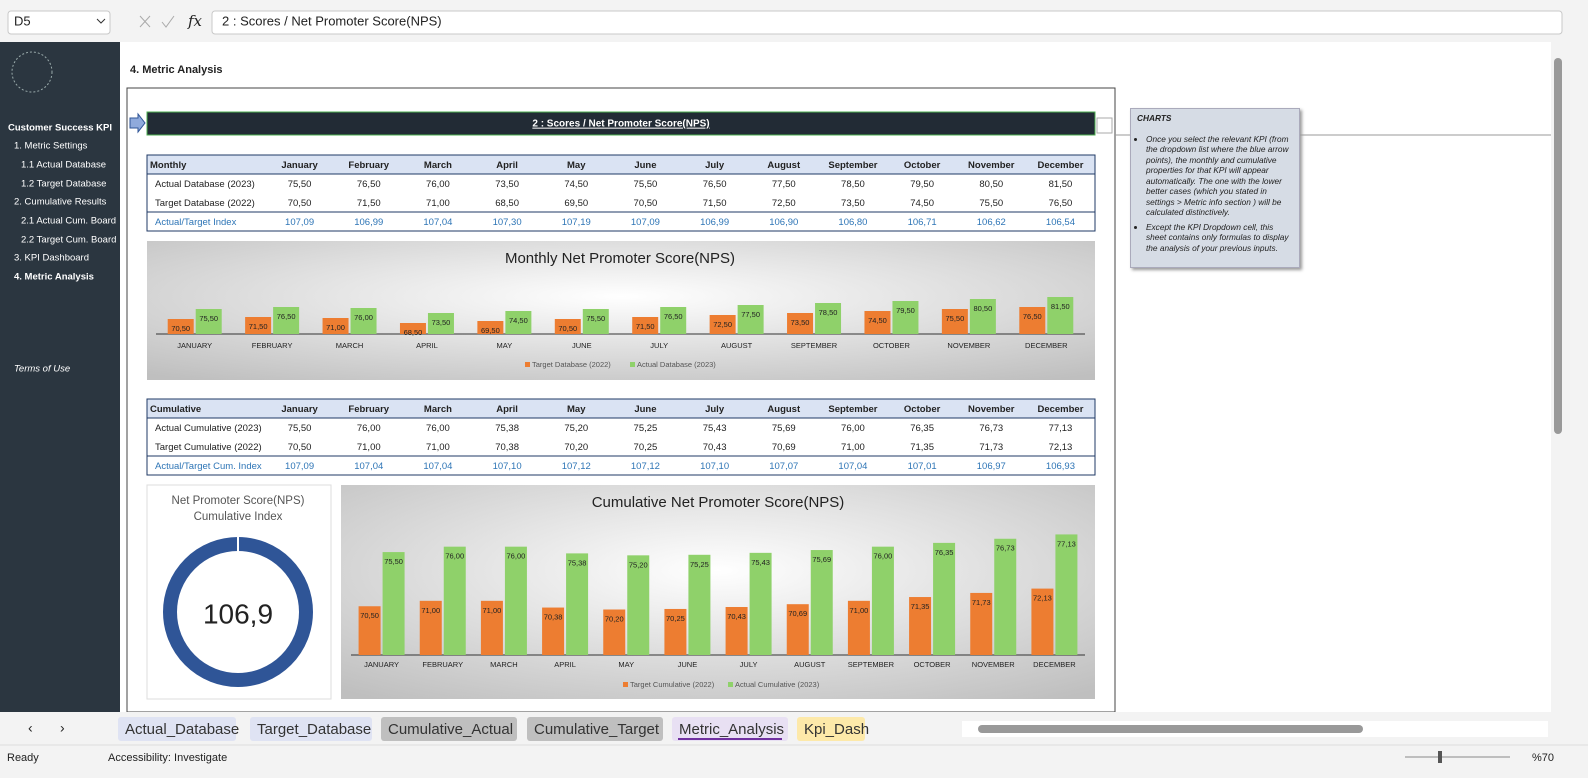 Image resolution: width=1588 pixels, height=778 pixels. What do you see at coordinates (438, 165) in the screenshot?
I see `table-header-cell: March` at bounding box center [438, 165].